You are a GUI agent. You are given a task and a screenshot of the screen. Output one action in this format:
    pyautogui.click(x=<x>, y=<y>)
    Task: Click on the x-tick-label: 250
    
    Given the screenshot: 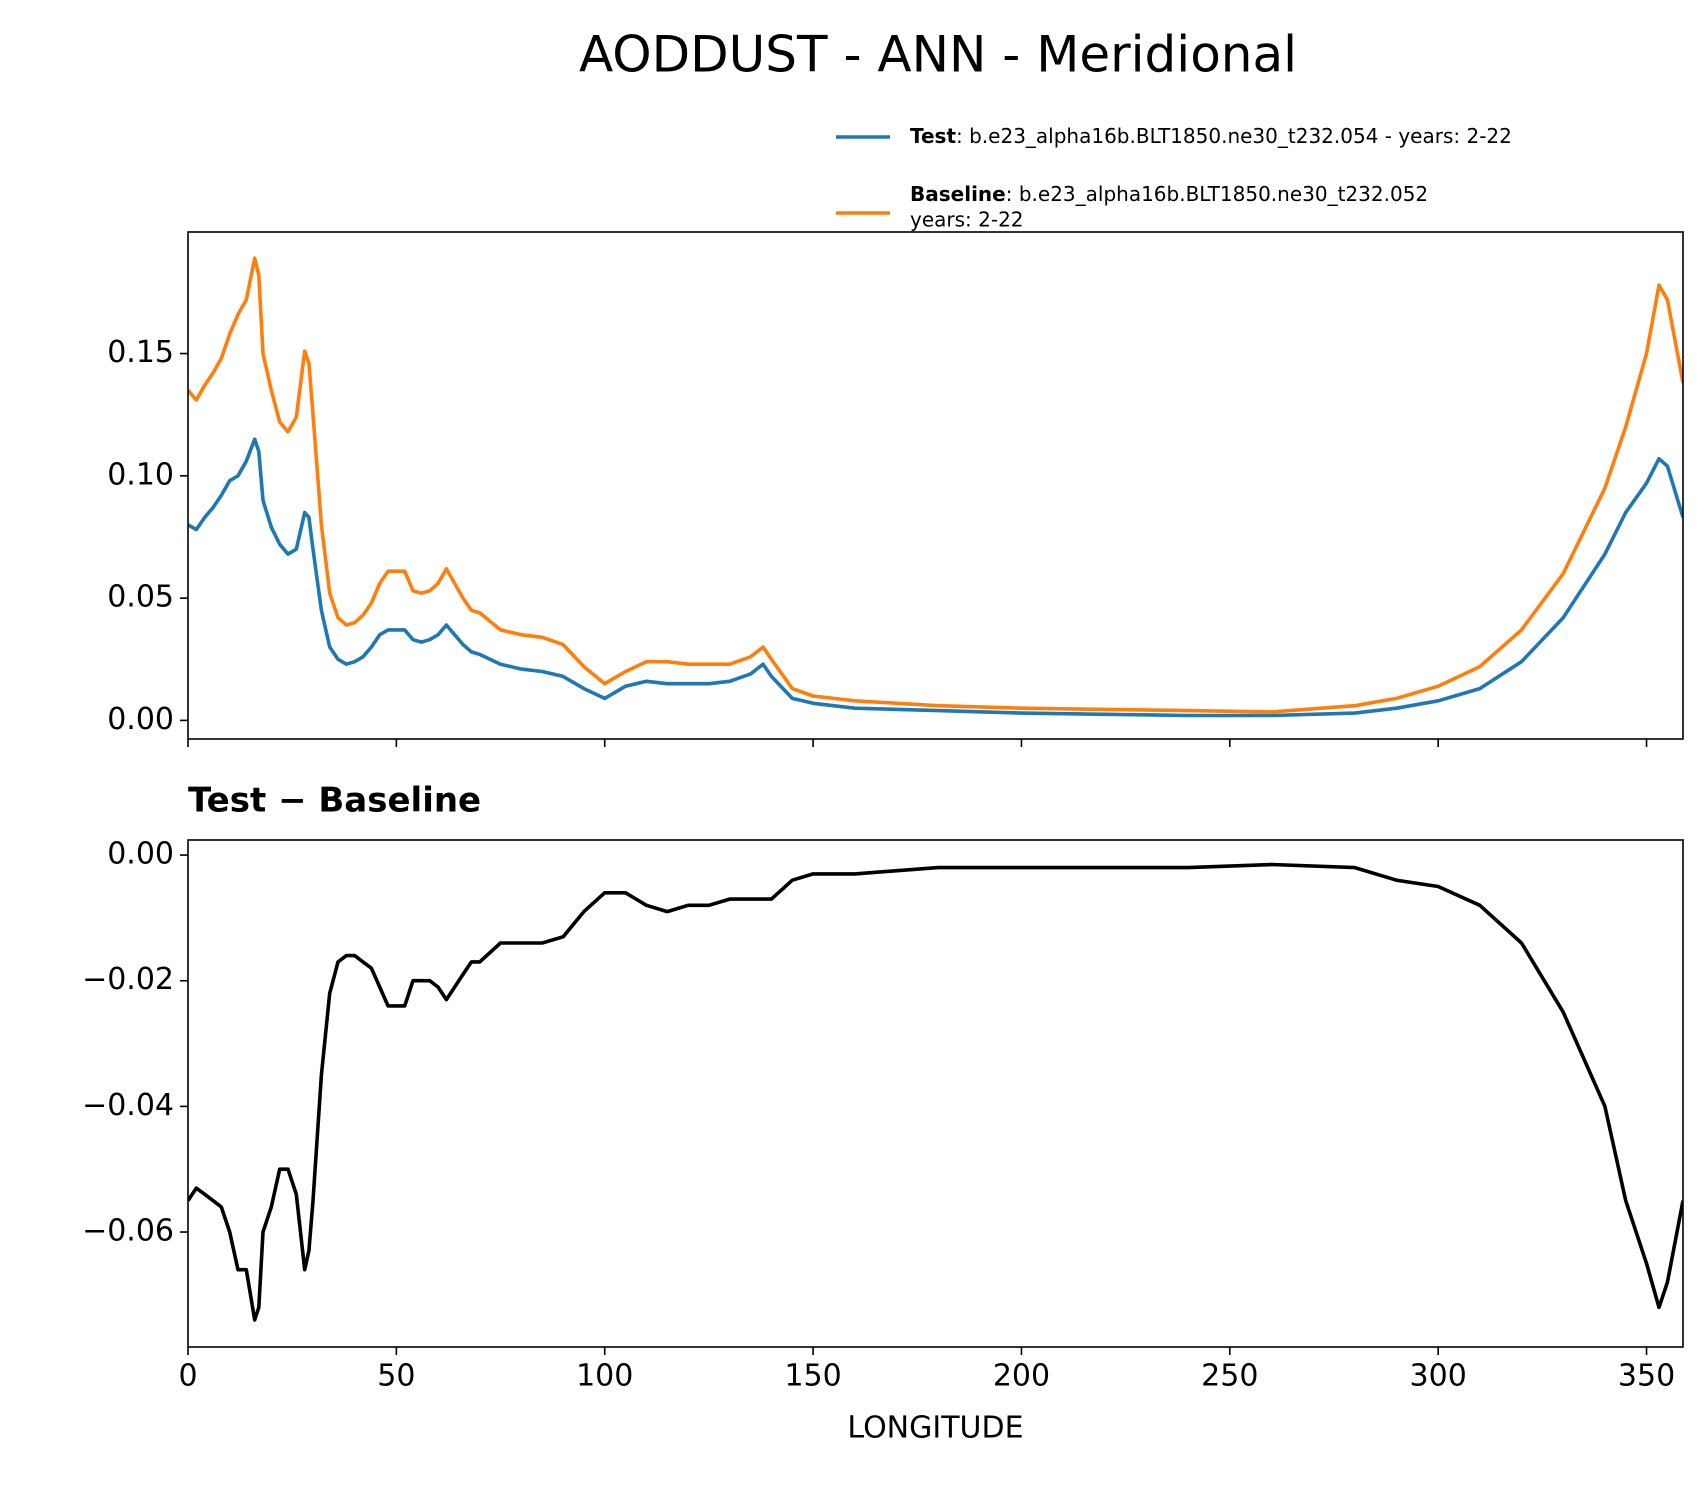 What is the action you would take?
    pyautogui.click(x=1229, y=1376)
    